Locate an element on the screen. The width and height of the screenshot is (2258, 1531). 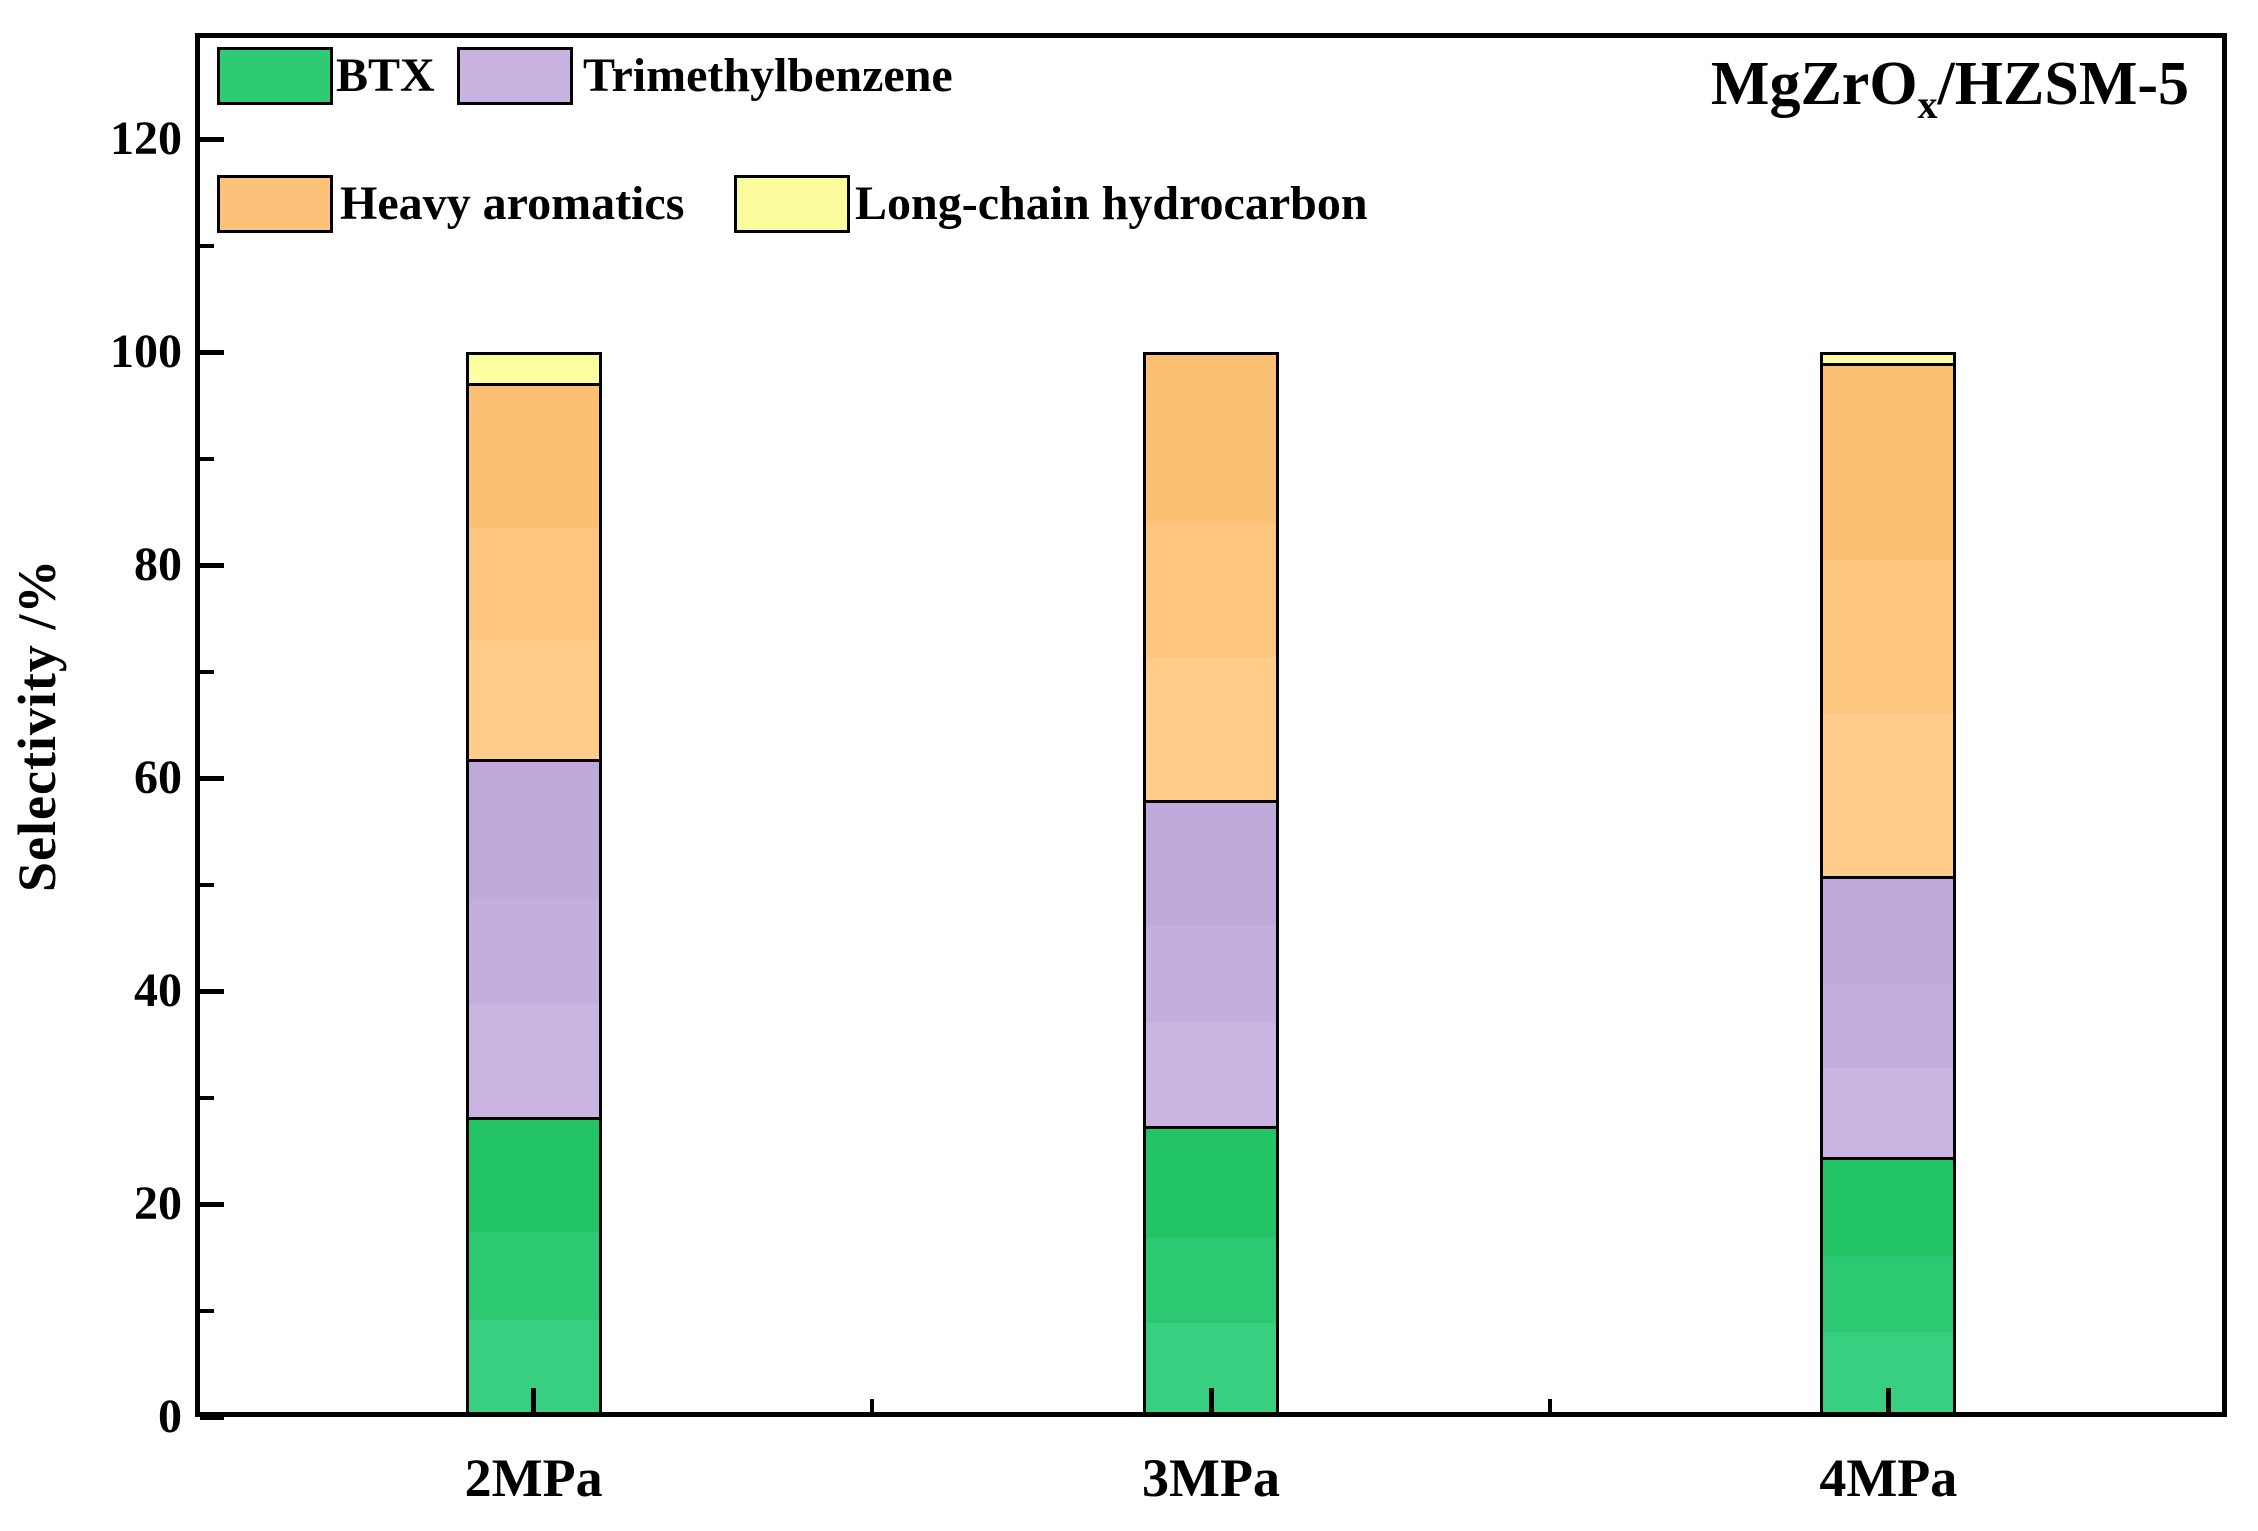
annotation-catalyst-title: MgZrOx/HZSM-5 is located at coordinates (1949, 87).